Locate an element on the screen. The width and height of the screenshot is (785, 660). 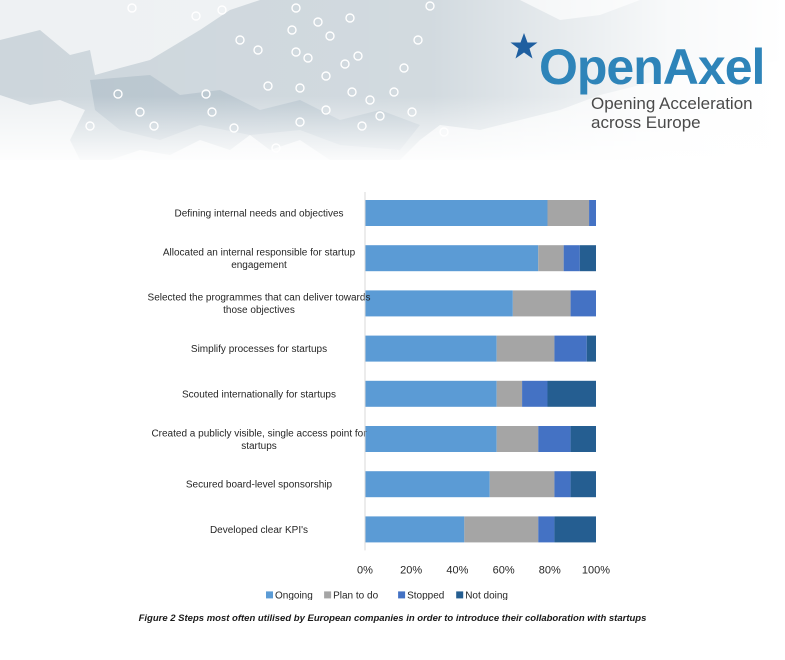
x-tick-label: 40% is located at coordinates (457, 570).